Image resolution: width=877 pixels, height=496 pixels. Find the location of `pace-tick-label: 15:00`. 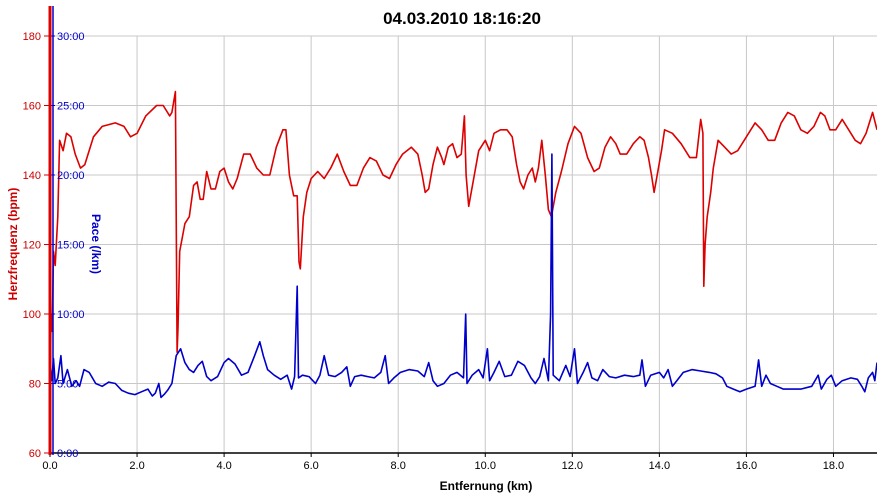

pace-tick-label: 15:00 is located at coordinates (71, 246).